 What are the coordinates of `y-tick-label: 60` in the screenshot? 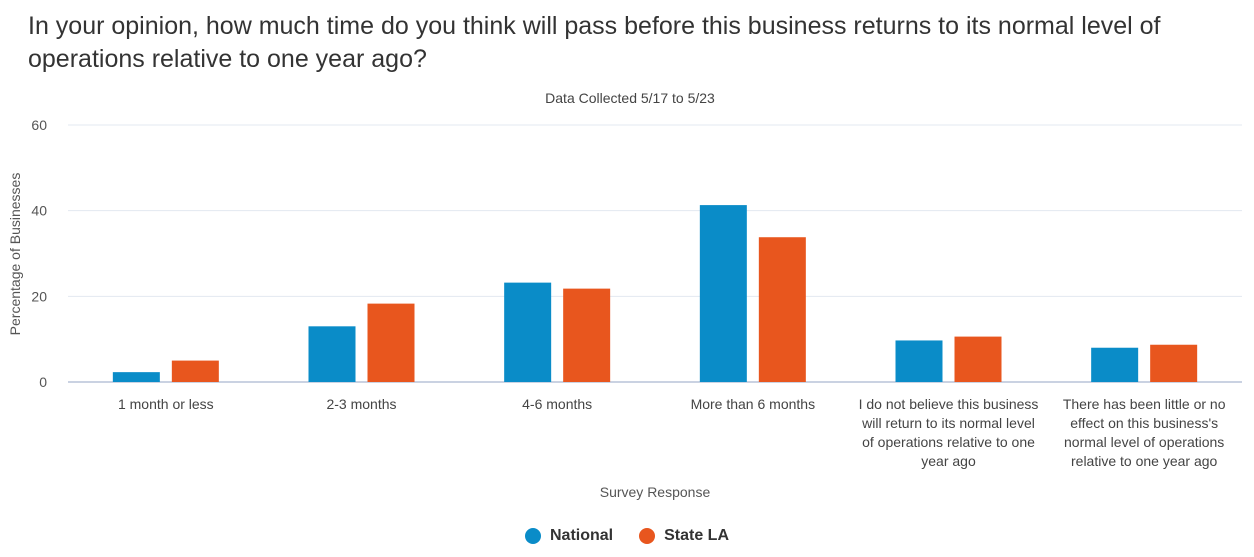 It's located at (39, 125).